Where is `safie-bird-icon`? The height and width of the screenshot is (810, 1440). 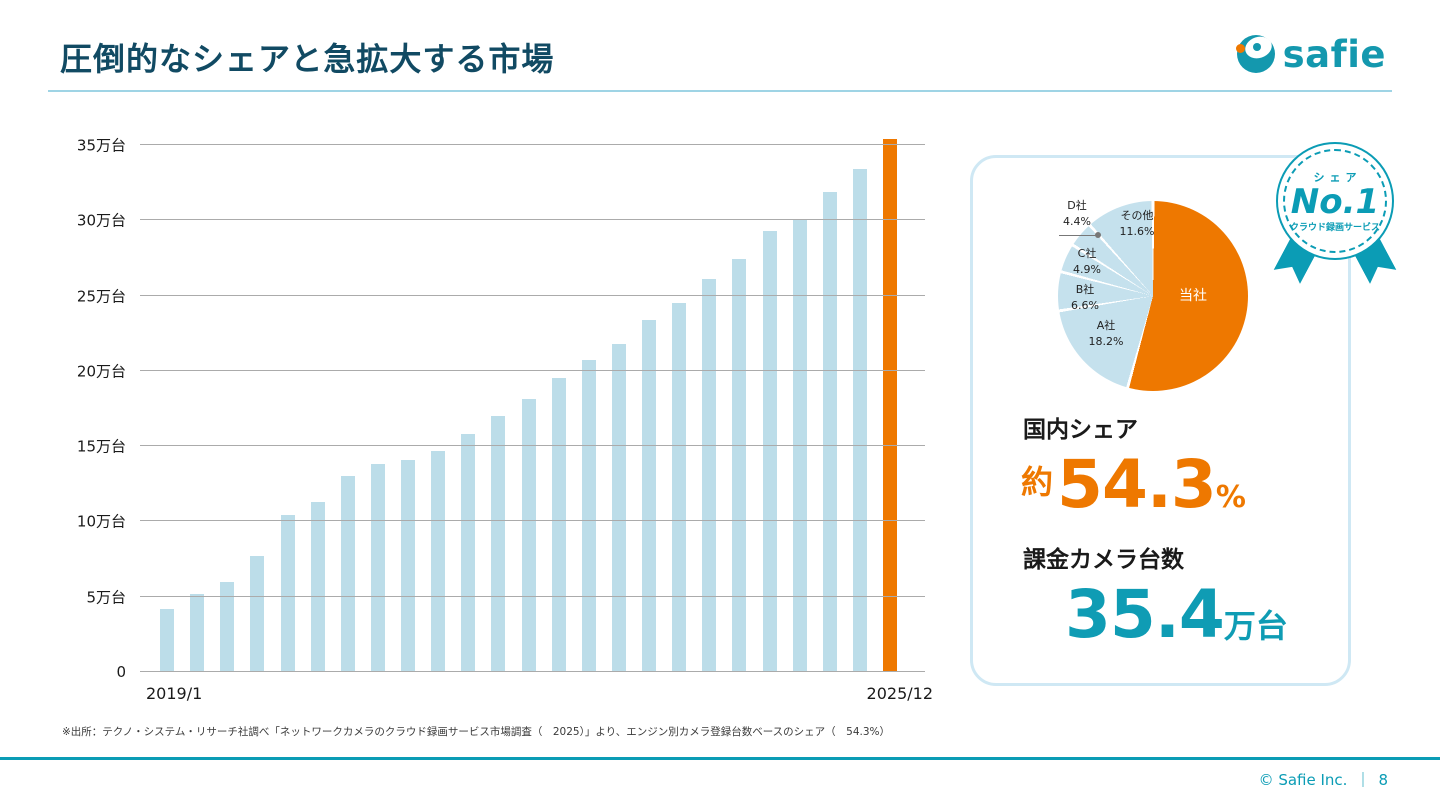
safie-bird-icon is located at coordinates (1255, 53).